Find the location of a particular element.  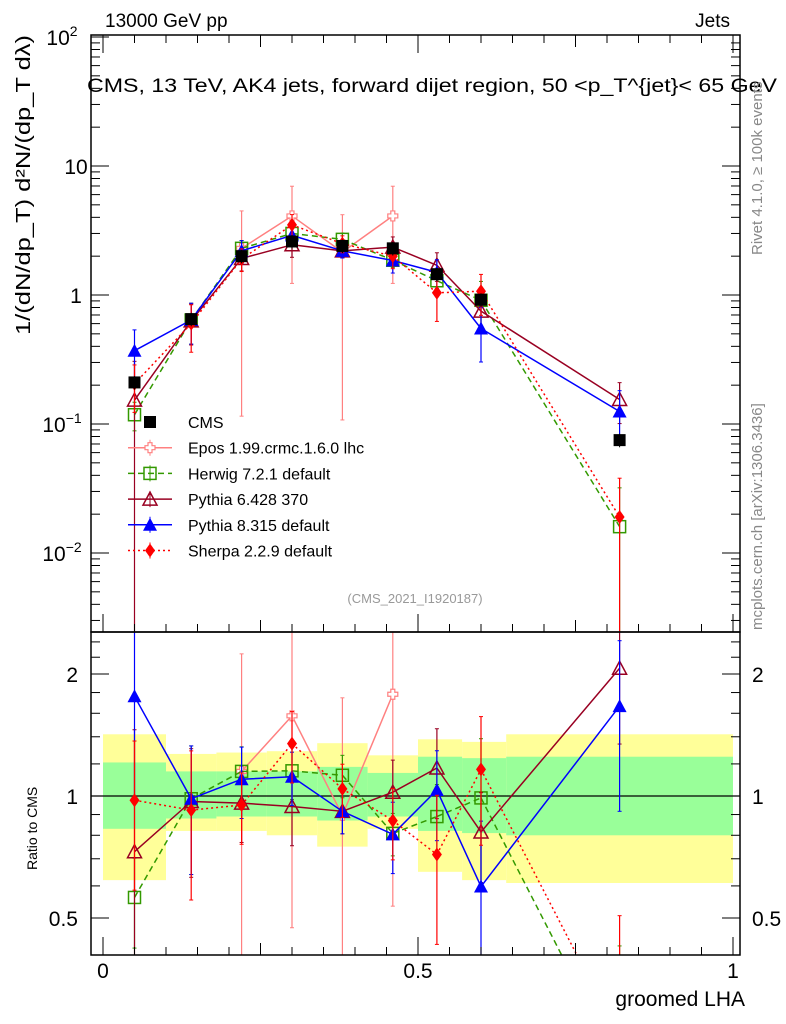

main-series-pythia is located at coordinates (377, 336).